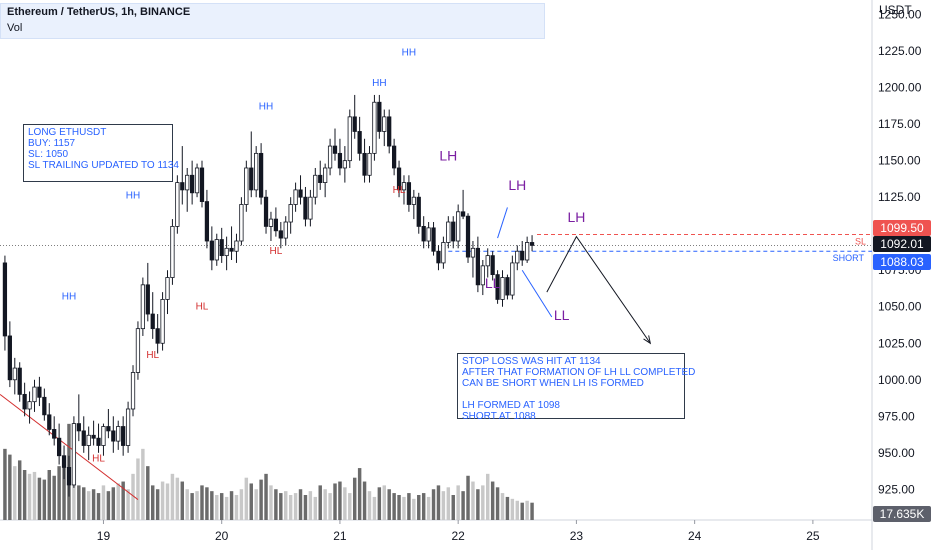  What do you see at coordinates (99, 12) in the screenshot?
I see `symbol-title: Ethereum / TetherUS, 1h, BINANCE` at bounding box center [99, 12].